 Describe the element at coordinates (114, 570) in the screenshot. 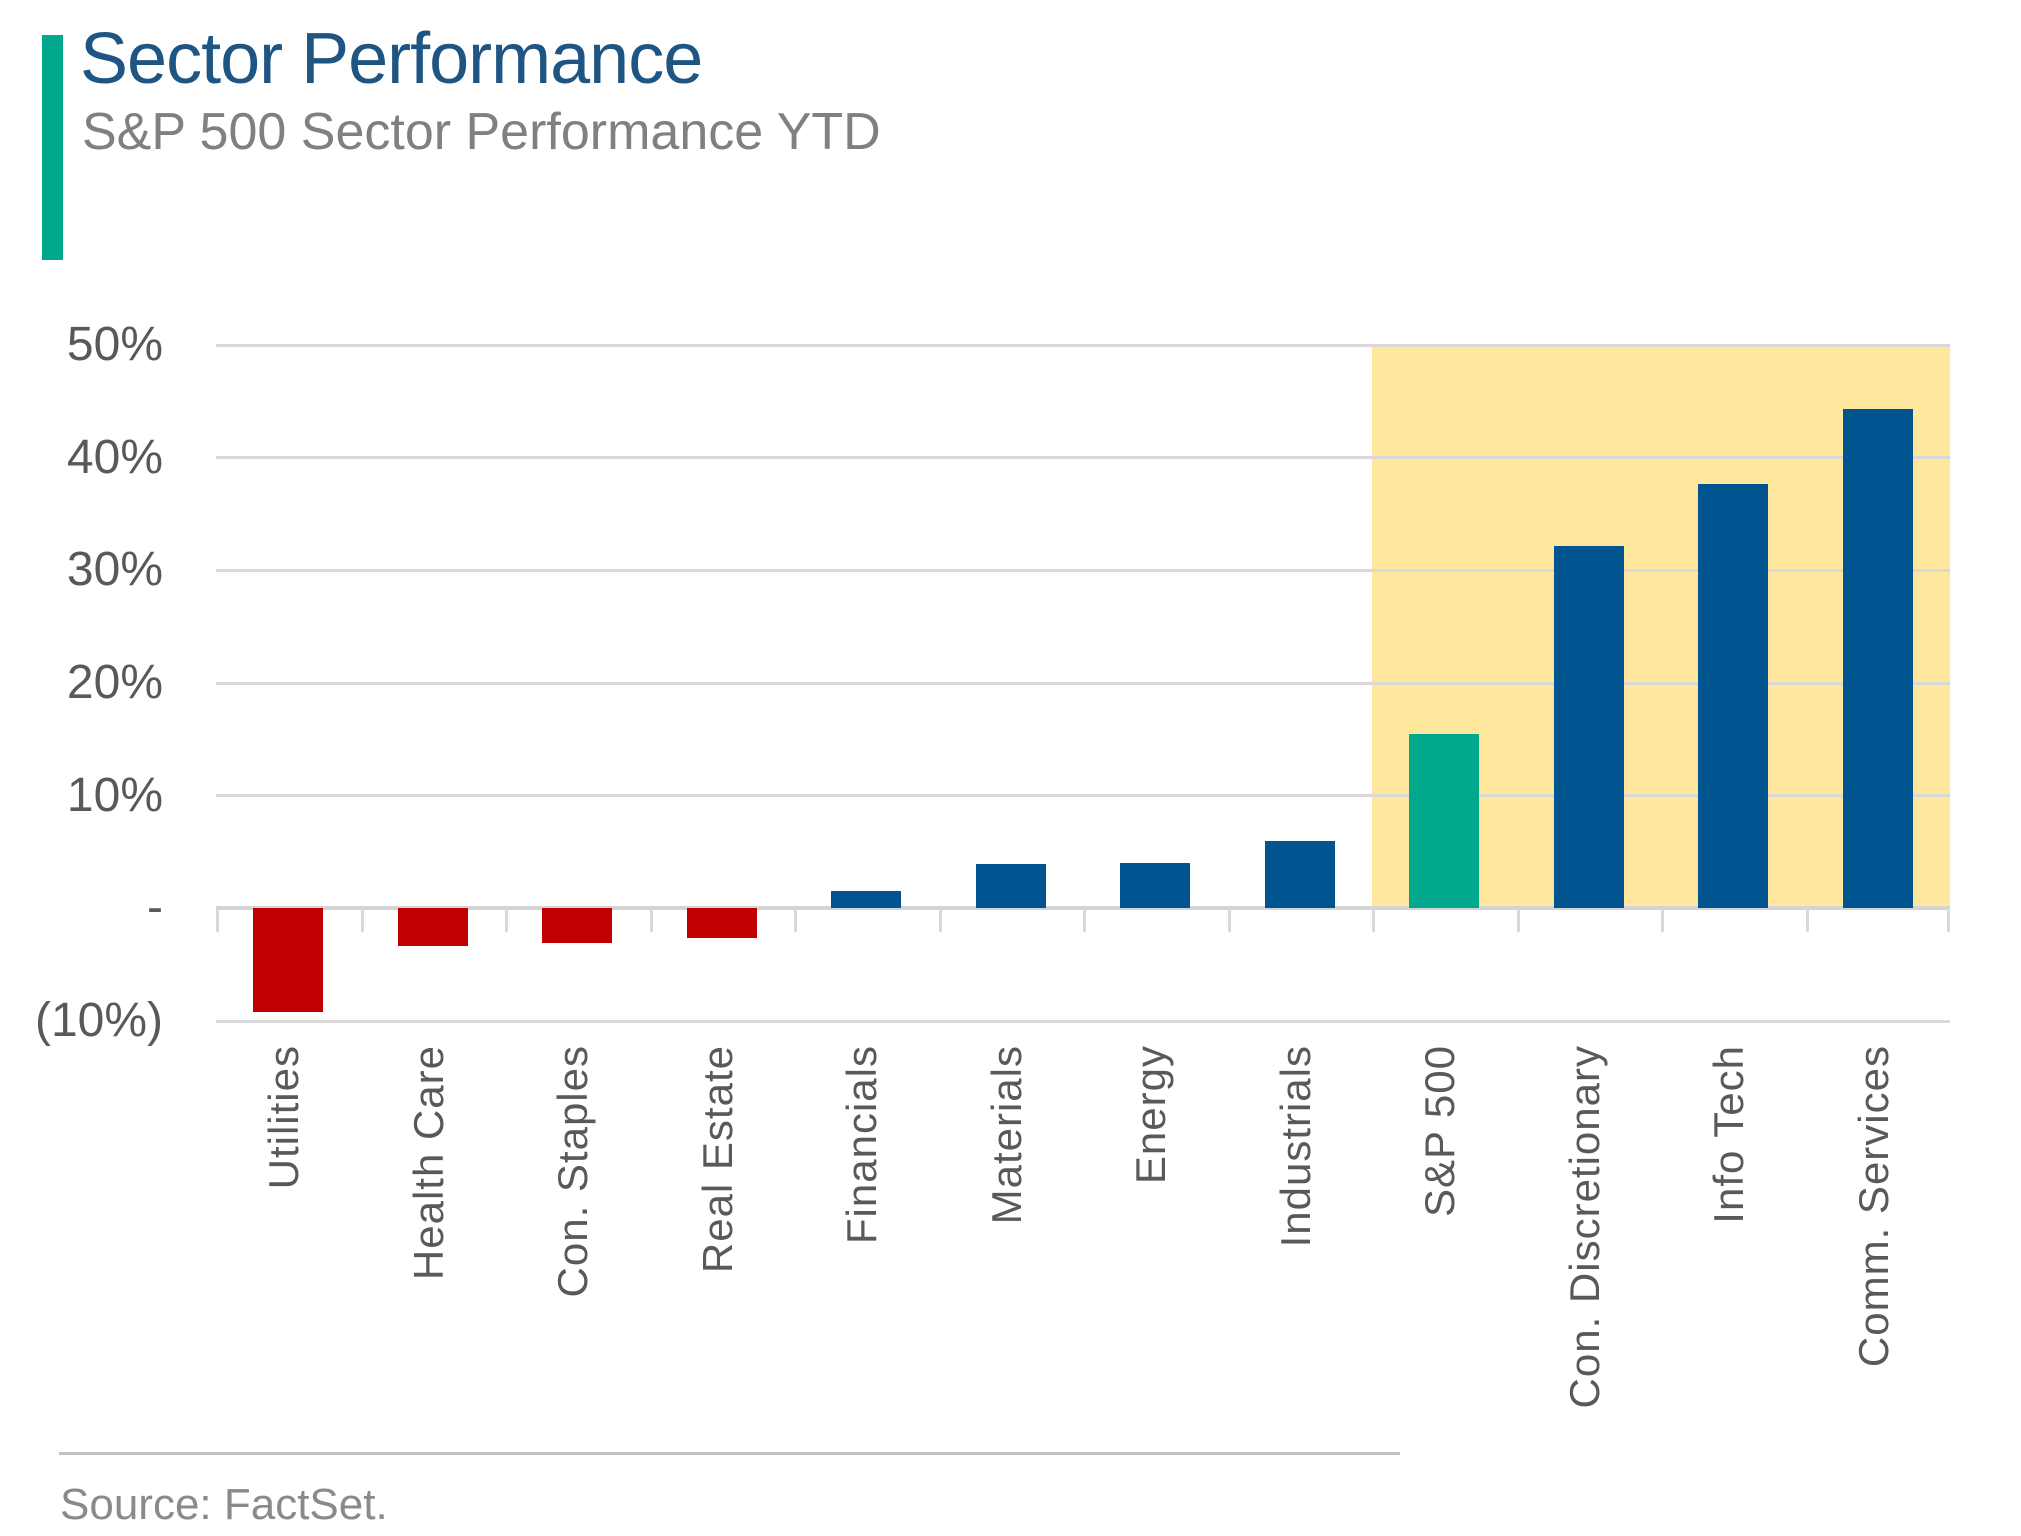

I see `y-axis-label-30: 30%` at that location.